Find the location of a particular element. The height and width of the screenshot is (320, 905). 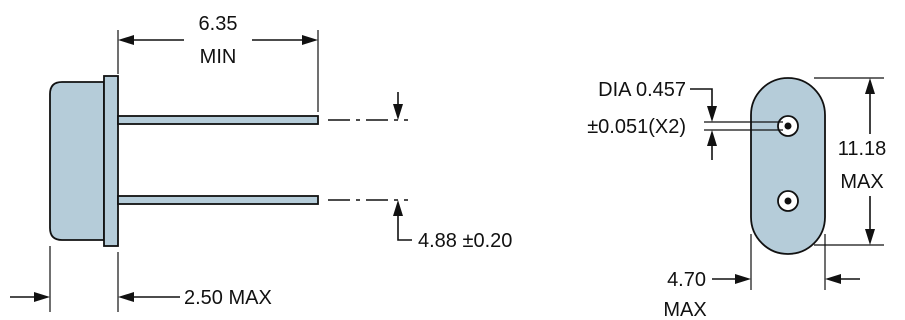

lead-spacing-label: 4.88 ±0.20 is located at coordinates (465, 241).